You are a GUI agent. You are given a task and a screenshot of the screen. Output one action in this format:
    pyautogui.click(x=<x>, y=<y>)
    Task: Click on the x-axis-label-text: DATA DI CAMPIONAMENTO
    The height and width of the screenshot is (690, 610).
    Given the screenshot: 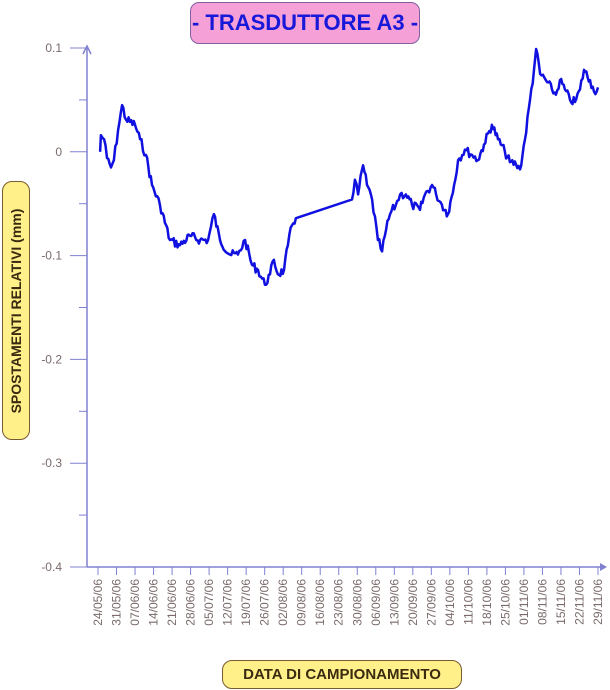 What is the action you would take?
    pyautogui.click(x=342, y=674)
    